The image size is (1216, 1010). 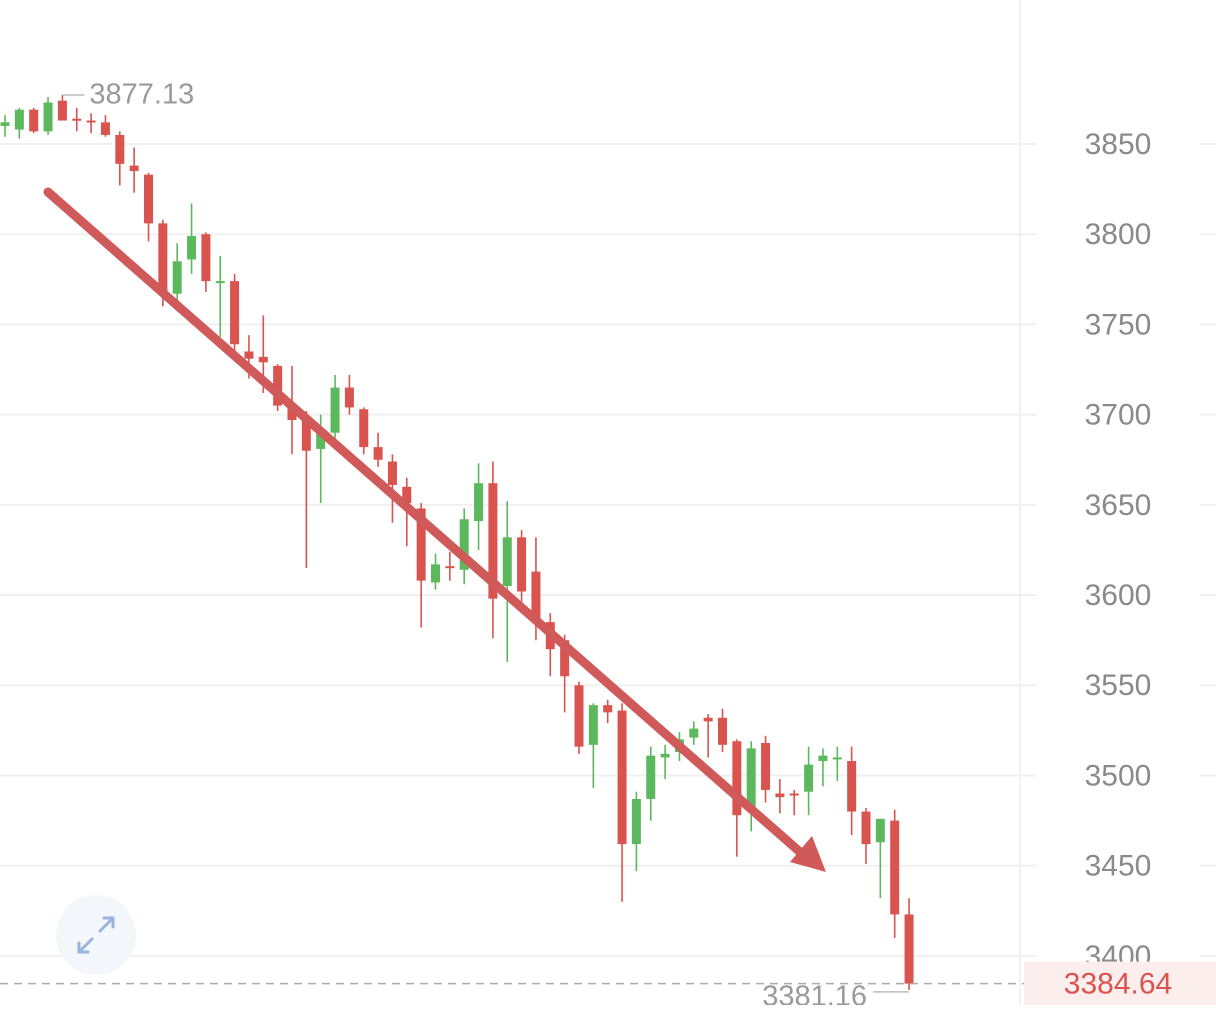 What do you see at coordinates (141, 95) in the screenshot?
I see `max-label: 3877.13` at bounding box center [141, 95].